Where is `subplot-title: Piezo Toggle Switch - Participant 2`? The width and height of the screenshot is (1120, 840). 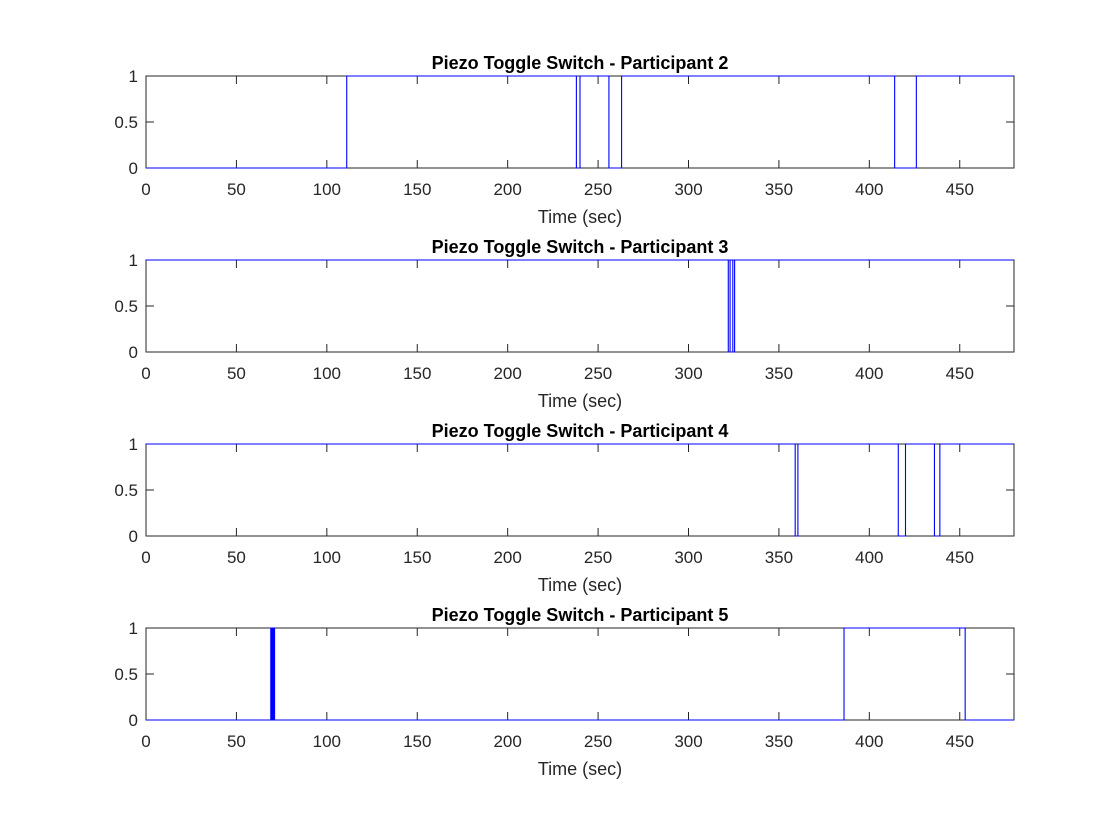
subplot-title: Piezo Toggle Switch - Participant 2 is located at coordinates (580, 63).